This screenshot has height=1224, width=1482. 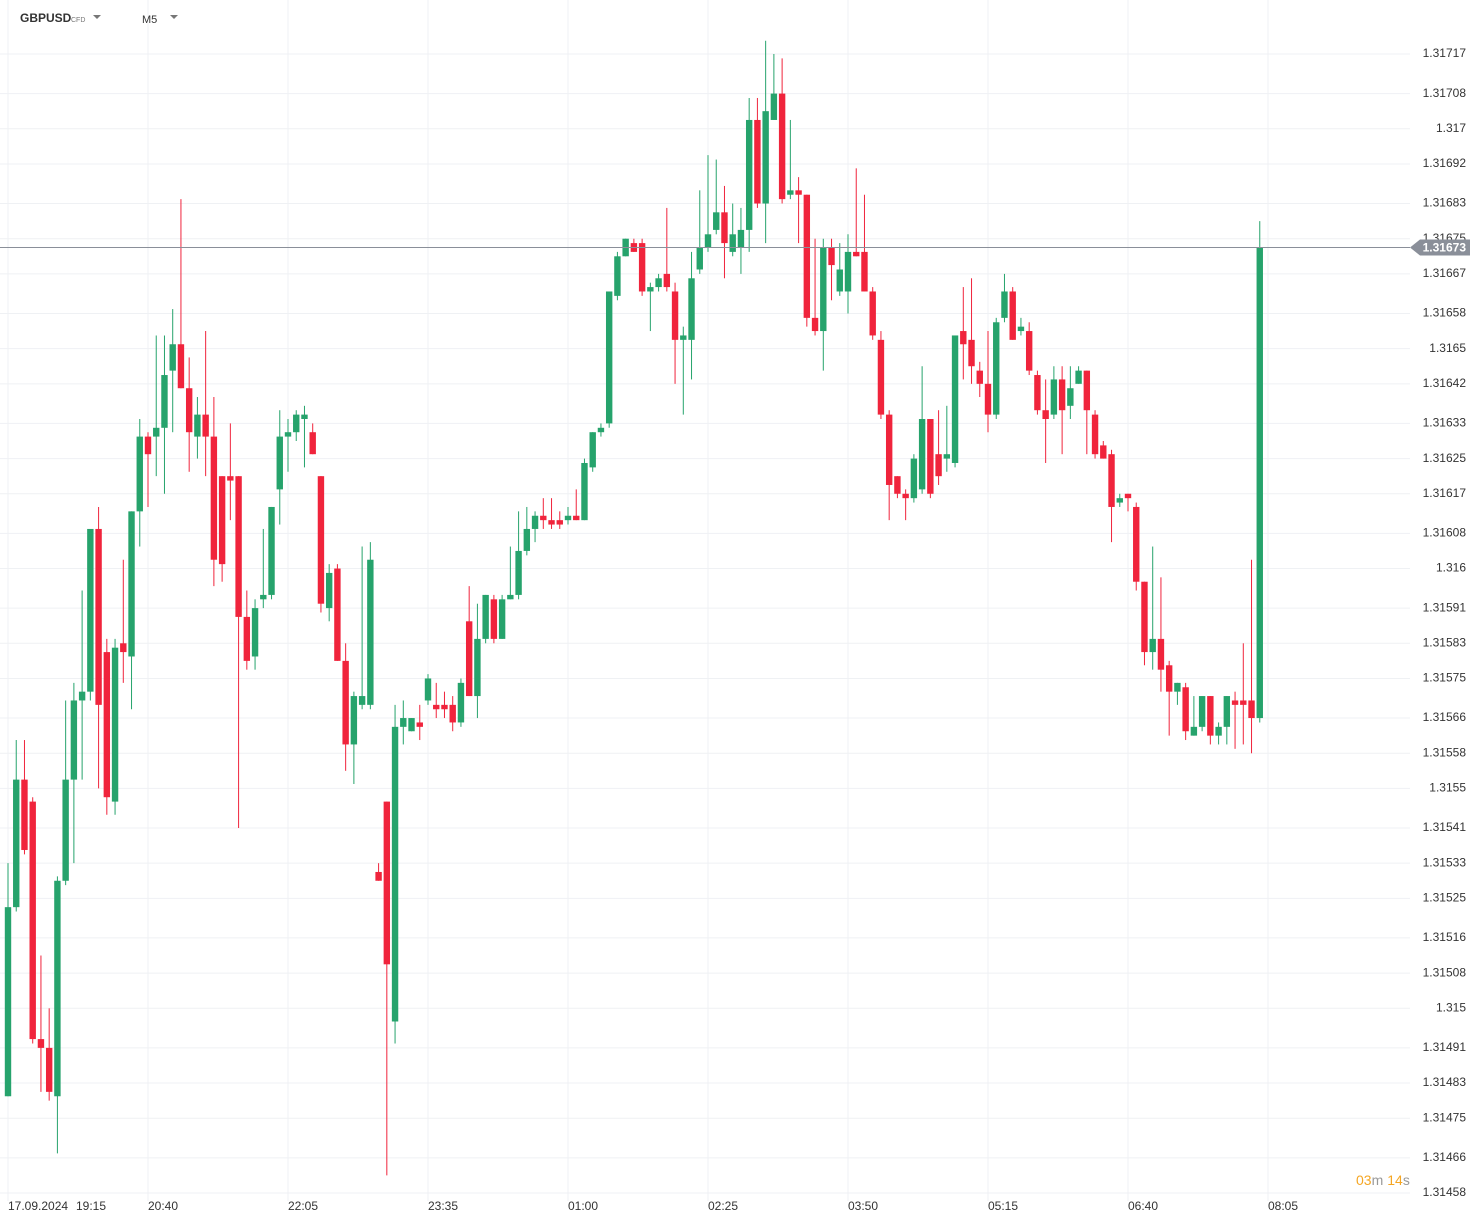 What do you see at coordinates (1445, 273) in the screenshot?
I see `y-tick-label: 1.31667` at bounding box center [1445, 273].